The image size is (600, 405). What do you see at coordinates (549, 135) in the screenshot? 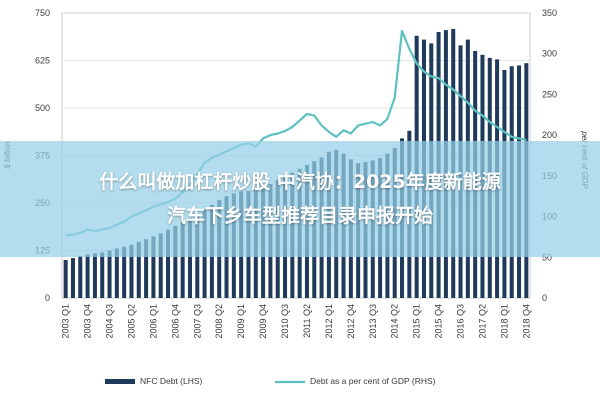
I see `y-right-tick-label: 200` at bounding box center [549, 135].